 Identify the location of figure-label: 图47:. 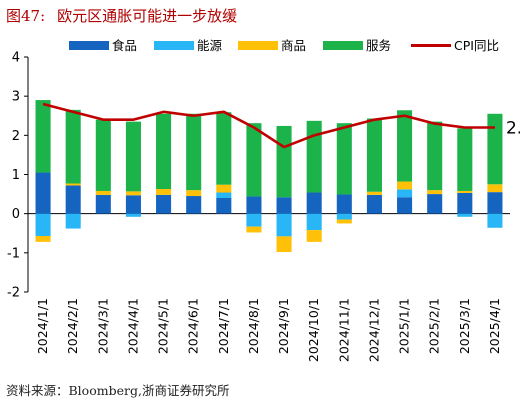
(26, 16).